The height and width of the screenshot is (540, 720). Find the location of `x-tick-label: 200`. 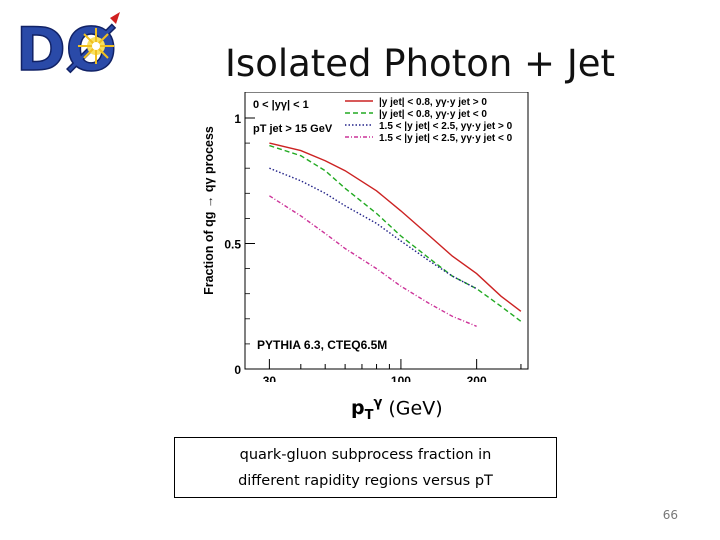

x-tick-label: 200 is located at coordinates (477, 378).